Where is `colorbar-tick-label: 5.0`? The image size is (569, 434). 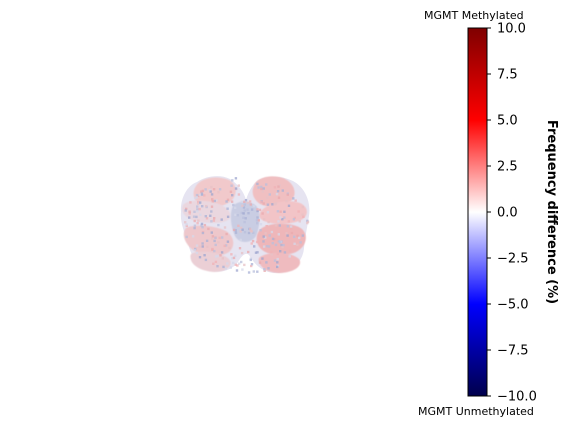
colorbar-tick-label: 5.0 is located at coordinates (507, 121).